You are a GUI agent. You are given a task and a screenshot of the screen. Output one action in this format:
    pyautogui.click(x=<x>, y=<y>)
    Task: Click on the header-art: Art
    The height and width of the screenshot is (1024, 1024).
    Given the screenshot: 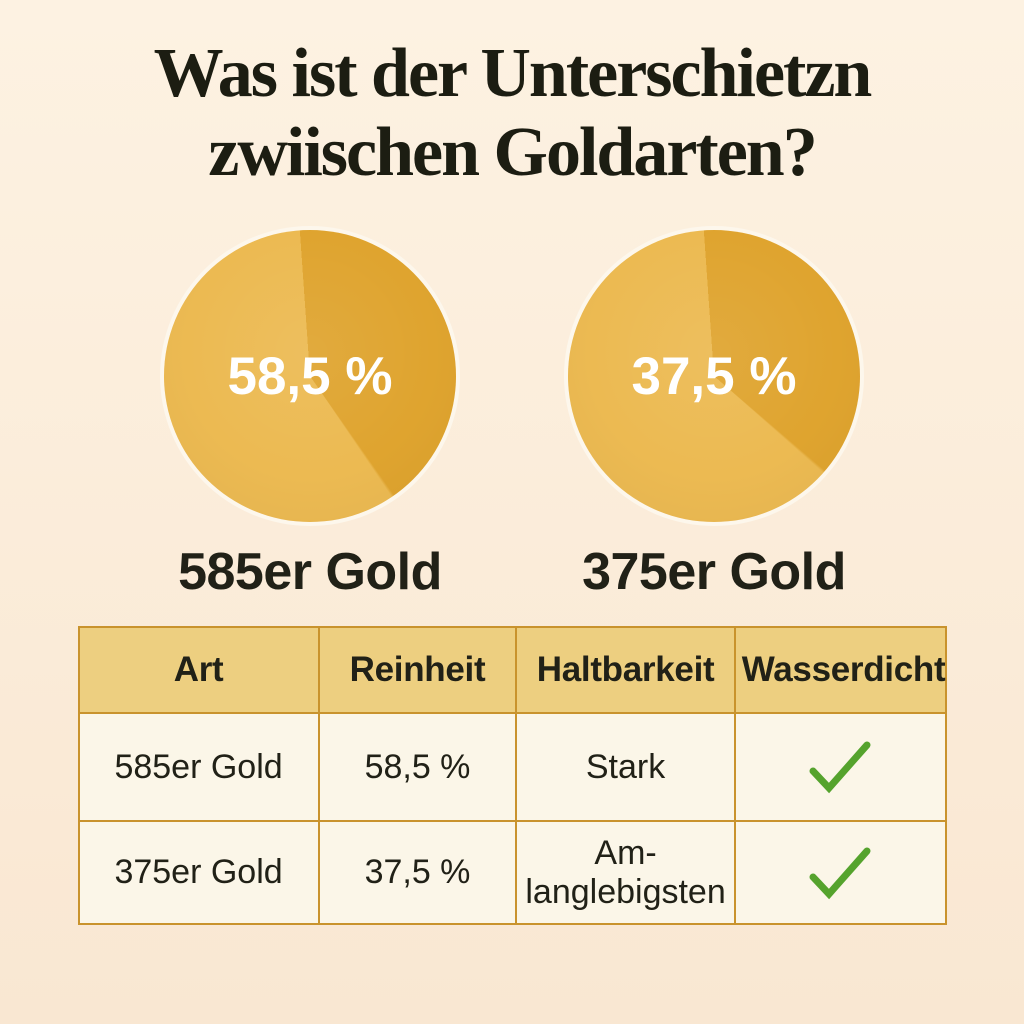 What is the action you would take?
    pyautogui.click(x=198, y=670)
    